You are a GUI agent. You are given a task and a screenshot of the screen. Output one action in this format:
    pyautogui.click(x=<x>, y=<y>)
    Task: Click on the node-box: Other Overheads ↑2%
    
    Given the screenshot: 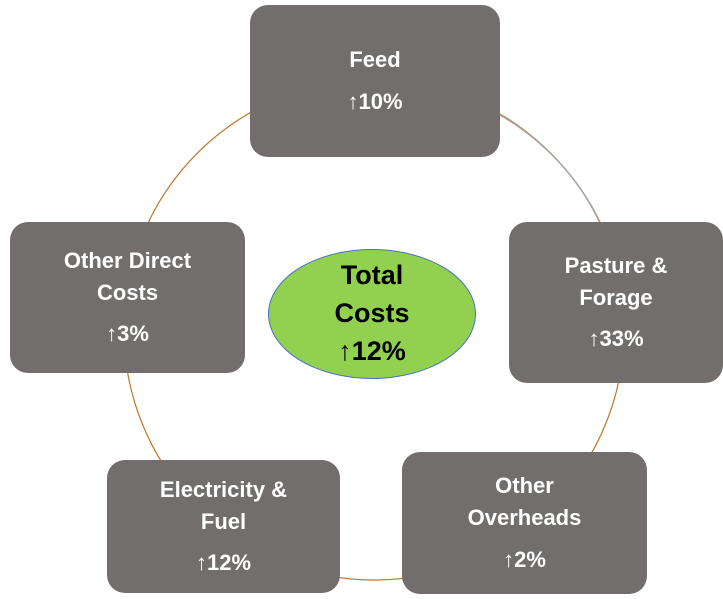 What is the action you would take?
    pyautogui.click(x=524, y=523)
    